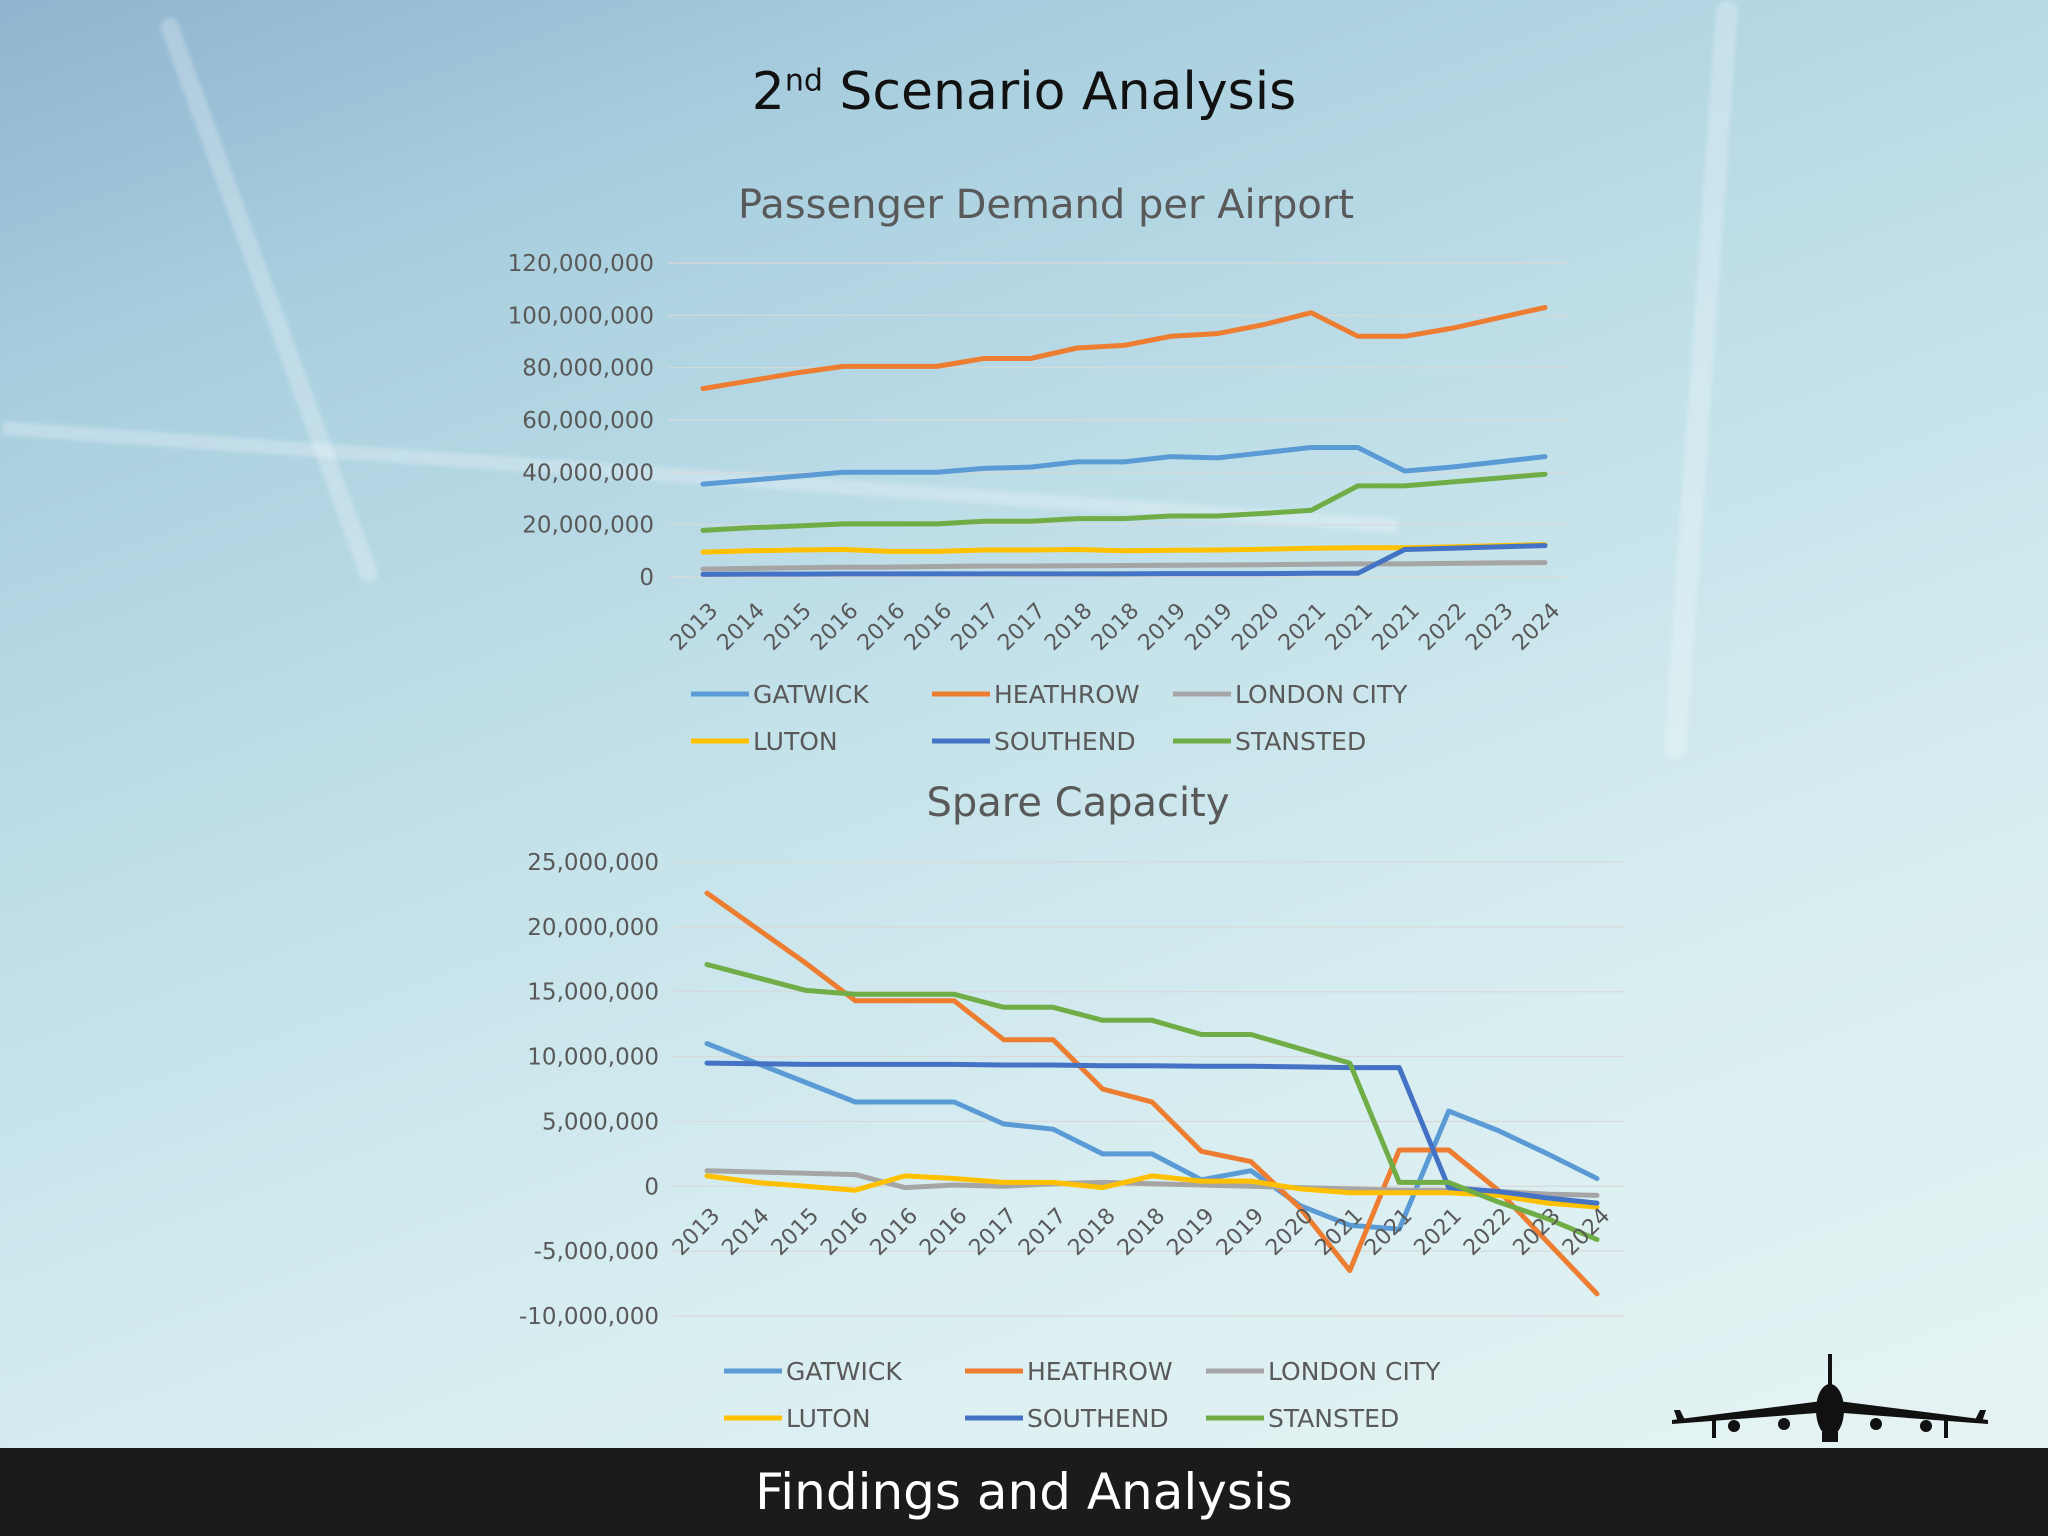 The height and width of the screenshot is (1536, 2048). What do you see at coordinates (581, 264) in the screenshot?
I see `y-tick-label: 120,000,000` at bounding box center [581, 264].